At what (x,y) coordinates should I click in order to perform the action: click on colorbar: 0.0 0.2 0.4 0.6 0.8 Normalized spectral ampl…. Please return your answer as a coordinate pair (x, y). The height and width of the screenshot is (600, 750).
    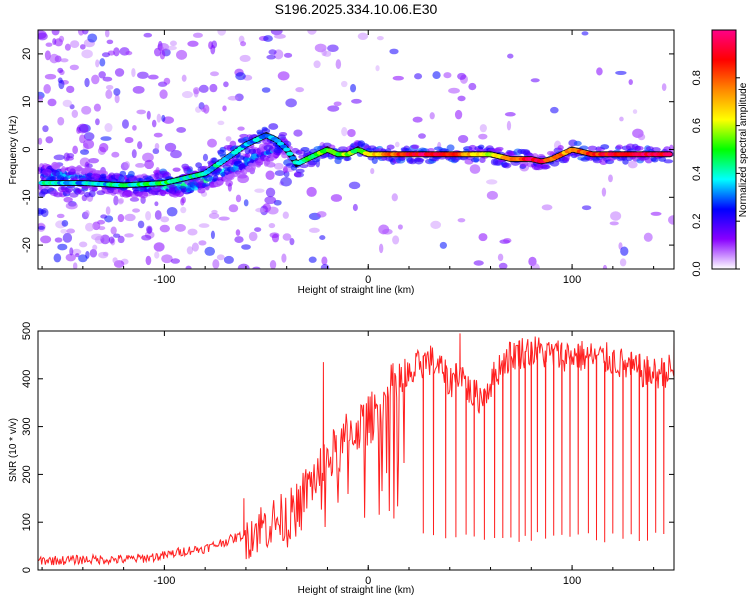
    Looking at the image, I should click on (720, 153).